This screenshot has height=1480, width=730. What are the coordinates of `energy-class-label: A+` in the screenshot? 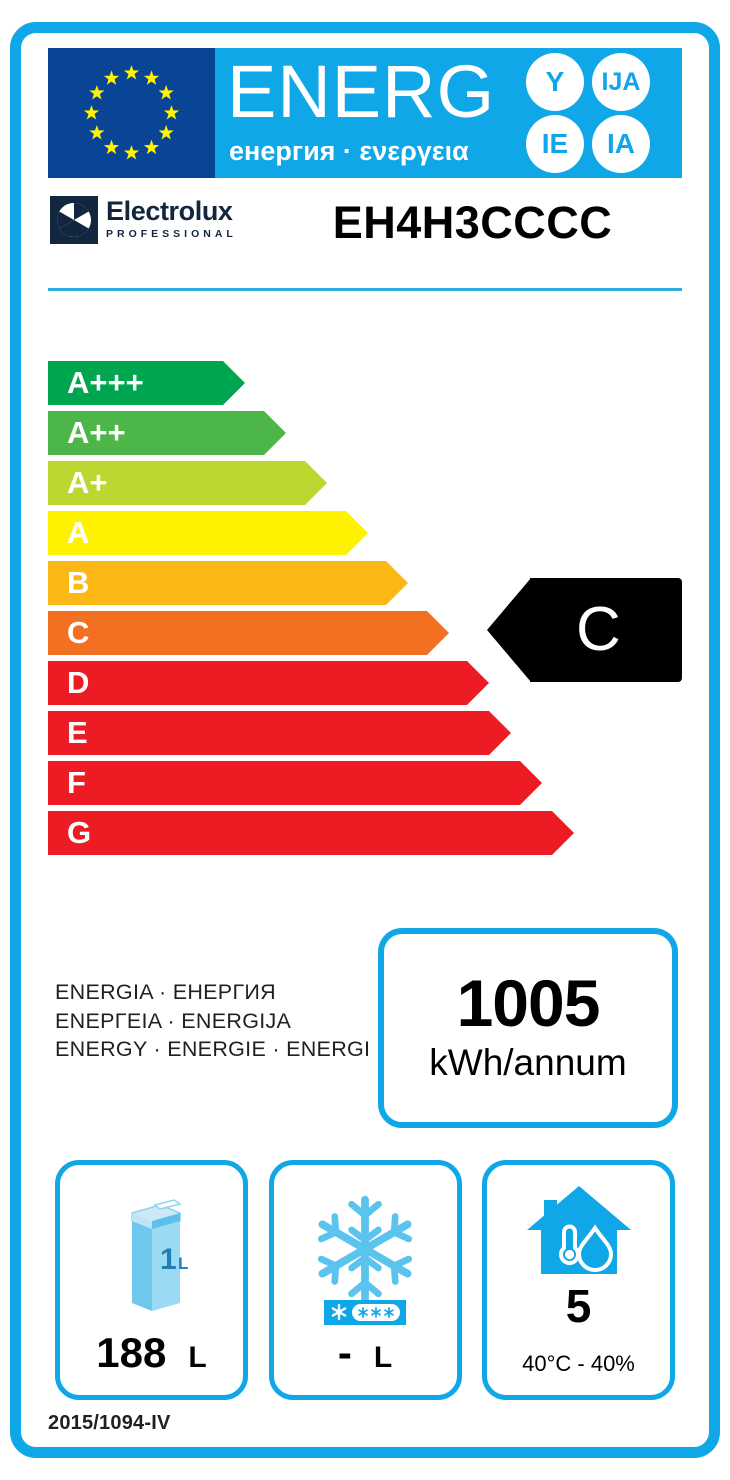 It's located at (87, 482).